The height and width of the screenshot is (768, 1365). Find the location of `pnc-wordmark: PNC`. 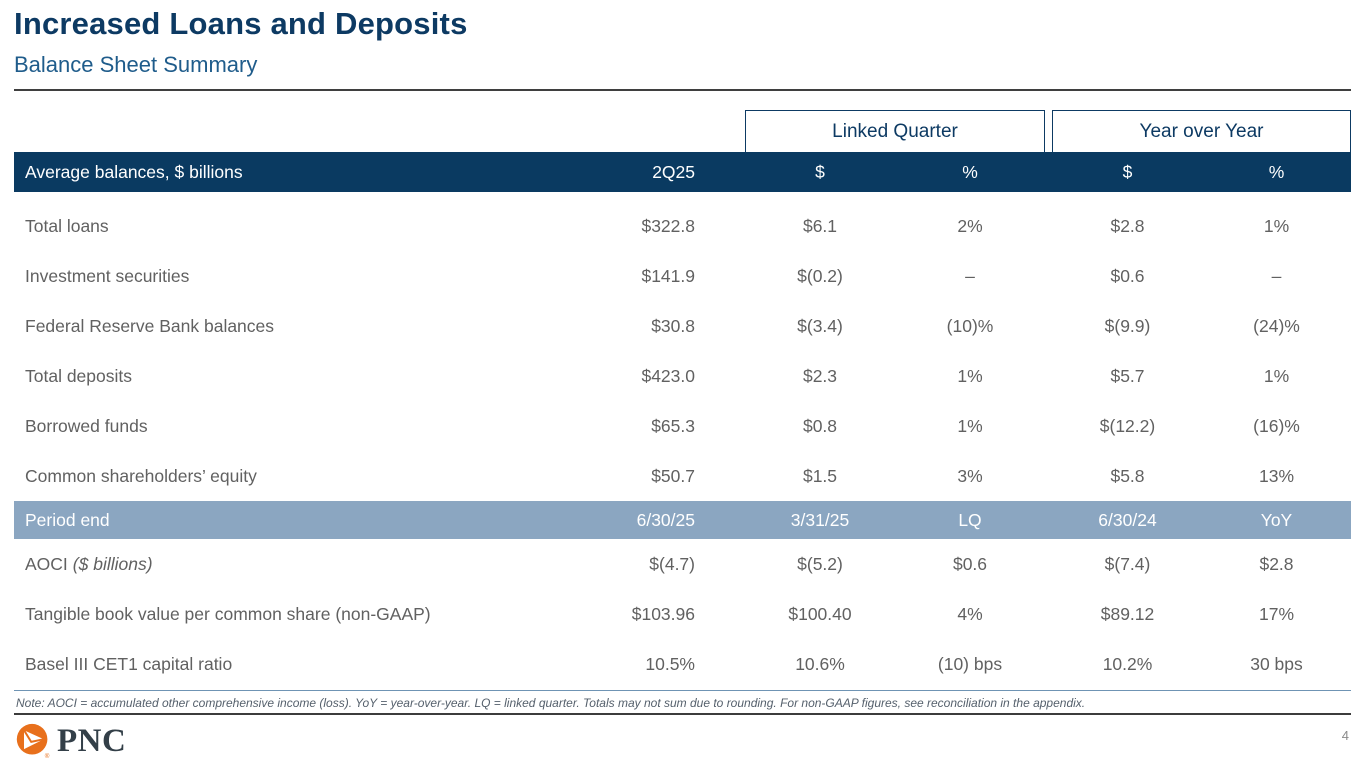

pnc-wordmark: PNC is located at coordinates (92, 741).